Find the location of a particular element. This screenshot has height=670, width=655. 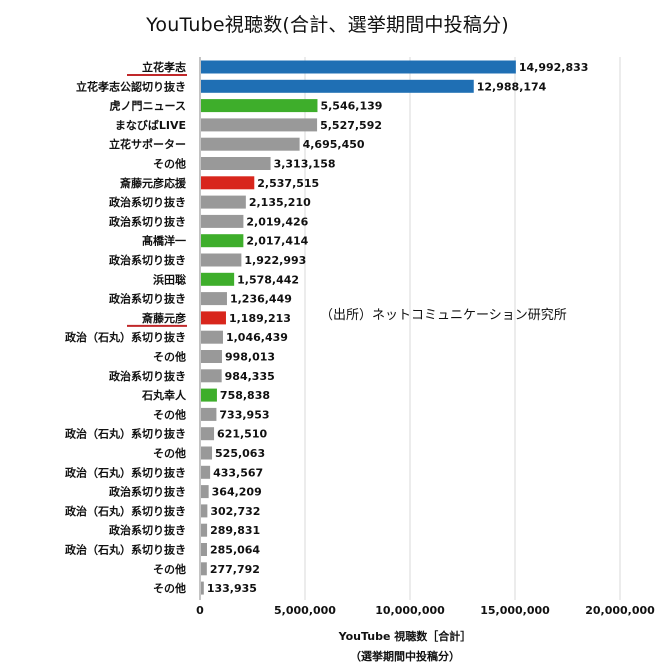

data-label: 277,792 is located at coordinates (235, 569).